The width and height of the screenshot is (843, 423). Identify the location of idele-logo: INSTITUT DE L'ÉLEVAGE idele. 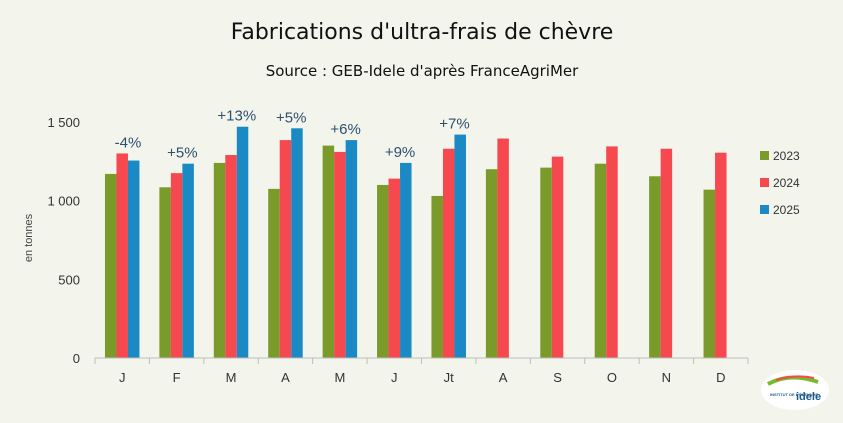
(795, 390).